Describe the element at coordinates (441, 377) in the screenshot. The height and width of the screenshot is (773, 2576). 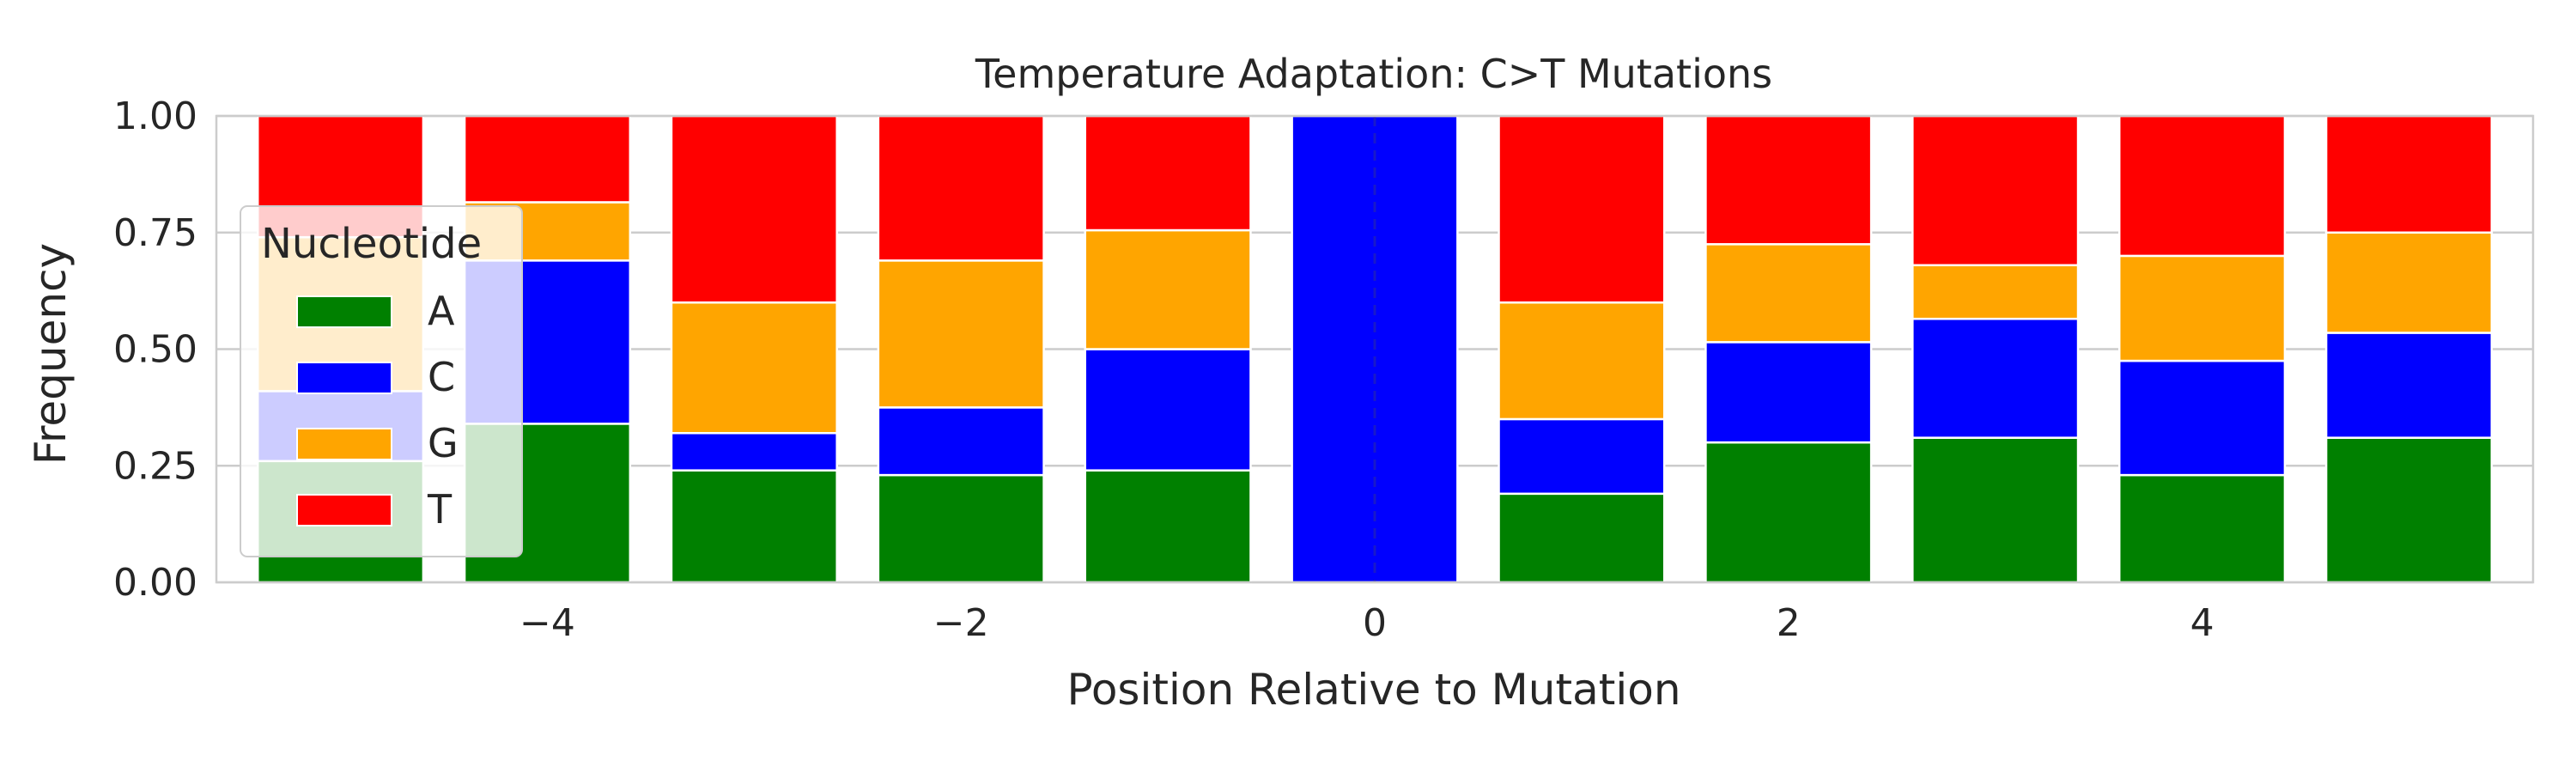
I see `legend-label-c: C` at that location.